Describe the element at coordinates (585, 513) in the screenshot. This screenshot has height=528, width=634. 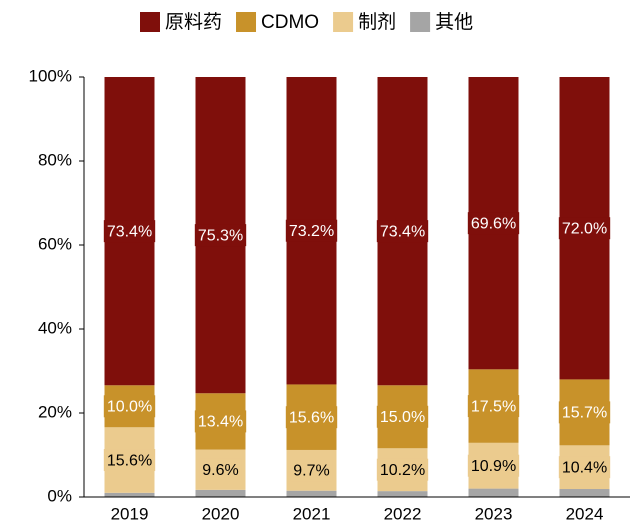
I see `x-tick-label: 2024` at that location.